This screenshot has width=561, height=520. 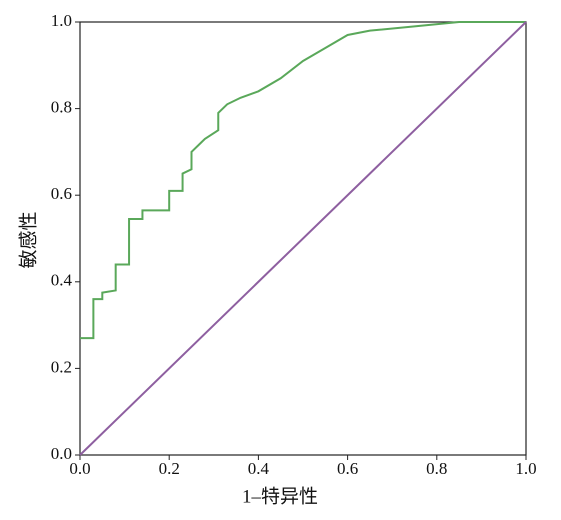 What do you see at coordinates (280, 496) in the screenshot?
I see `x-axis-title: 1–特异性` at bounding box center [280, 496].